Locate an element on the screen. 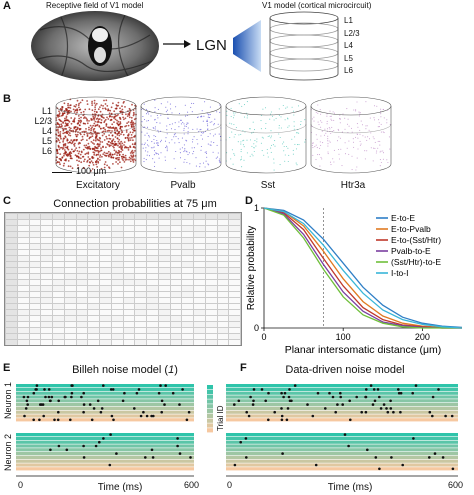  layer-label: L2/3 is located at coordinates (43, 121).